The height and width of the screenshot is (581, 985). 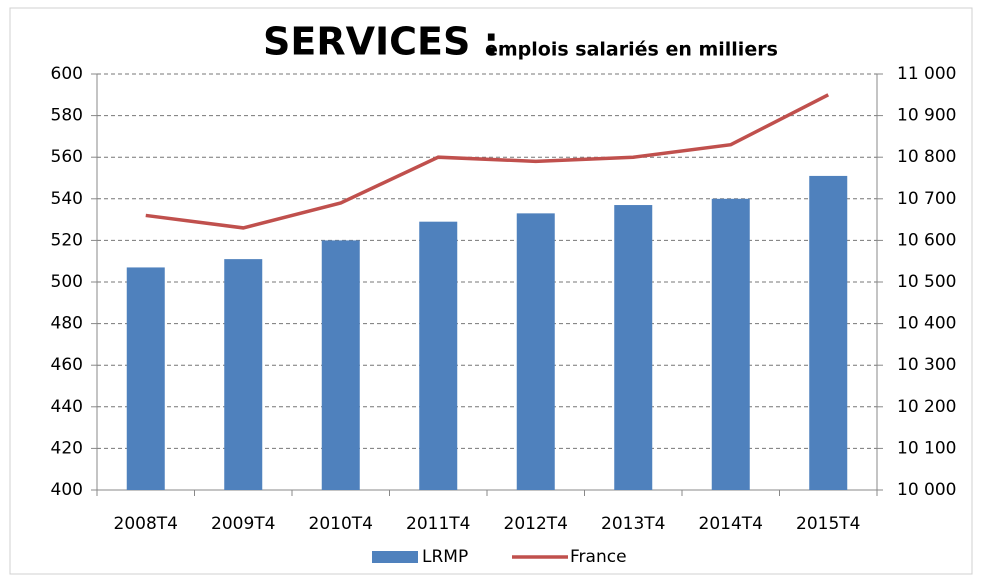 I want to click on y-tick-label: 560, so click(x=67, y=157).